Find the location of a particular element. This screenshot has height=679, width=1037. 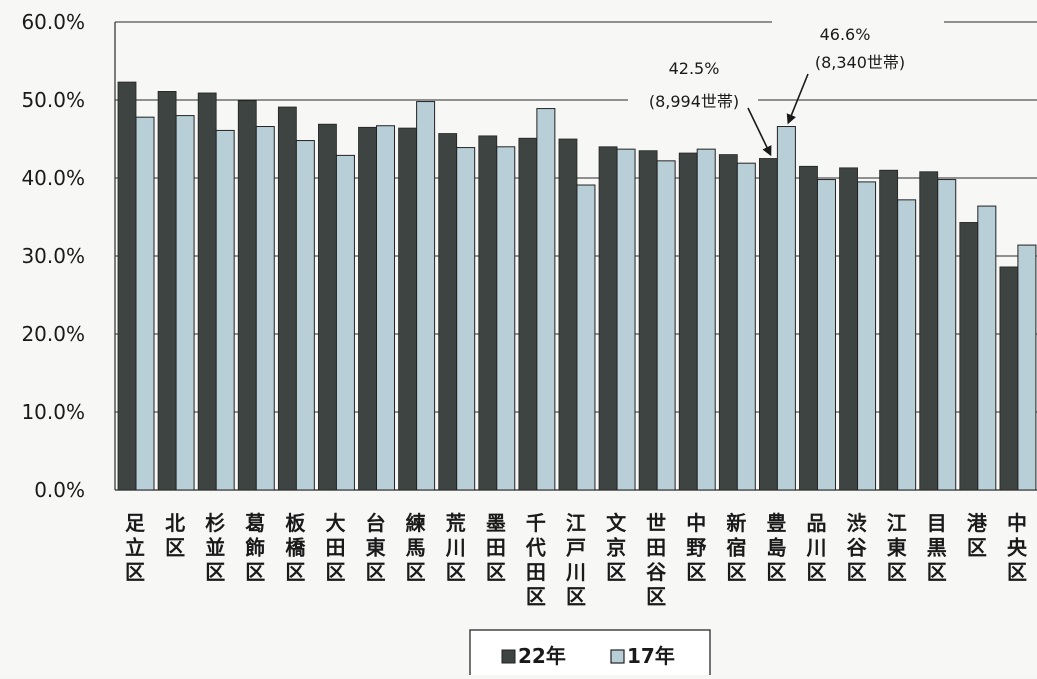

x-tick-label: 台東区 is located at coordinates (376, 547).